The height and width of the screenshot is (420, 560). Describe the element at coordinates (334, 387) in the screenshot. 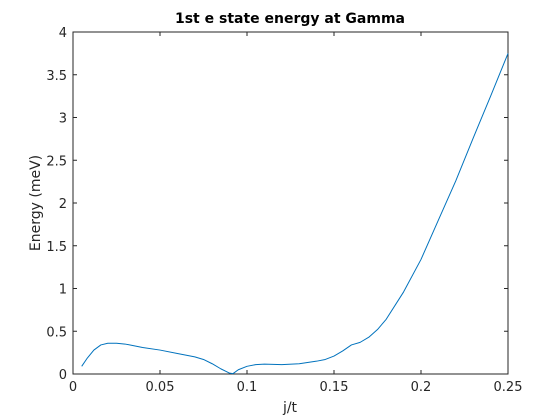

I see `x-tick-label: 0.15` at that location.